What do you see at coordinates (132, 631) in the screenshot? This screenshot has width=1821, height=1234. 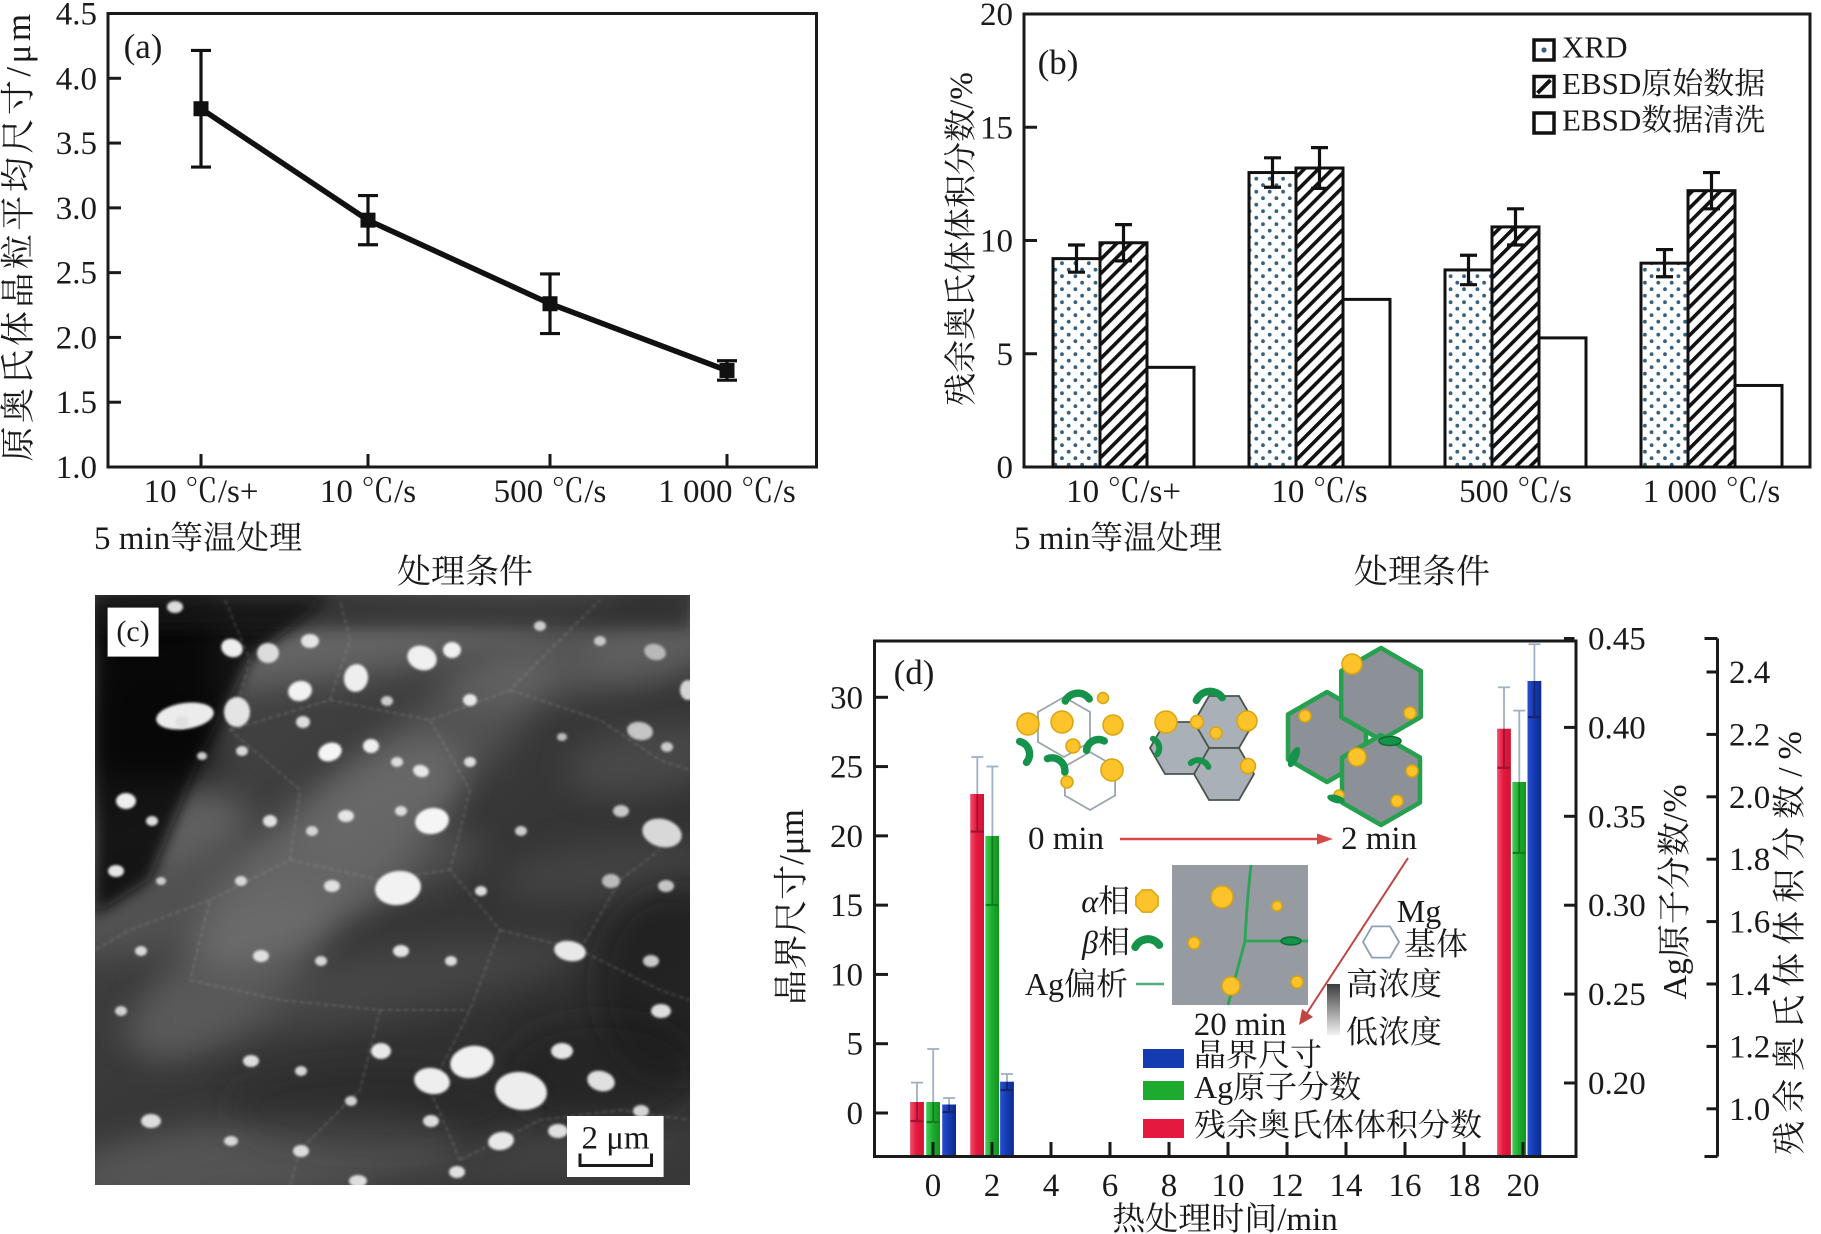 I see `svg-text: (c)` at bounding box center [132, 631].